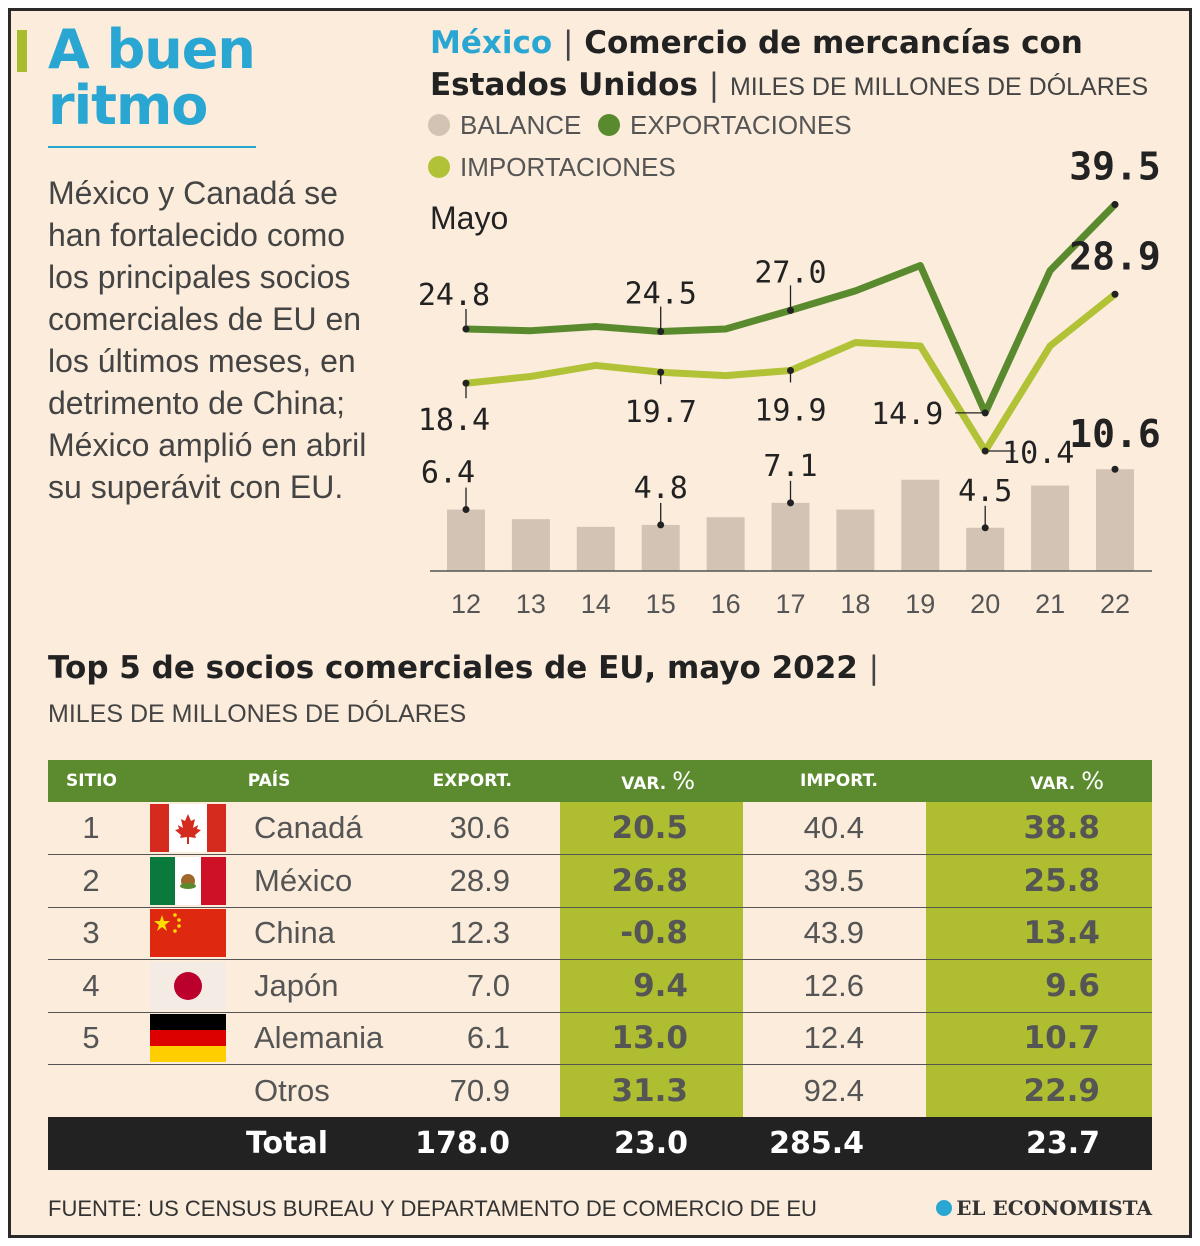 The width and height of the screenshot is (1200, 1246). What do you see at coordinates (600, 933) in the screenshot?
I see `table-row: 3 China 12.3 -0.8 43.9 13.4` at bounding box center [600, 933].